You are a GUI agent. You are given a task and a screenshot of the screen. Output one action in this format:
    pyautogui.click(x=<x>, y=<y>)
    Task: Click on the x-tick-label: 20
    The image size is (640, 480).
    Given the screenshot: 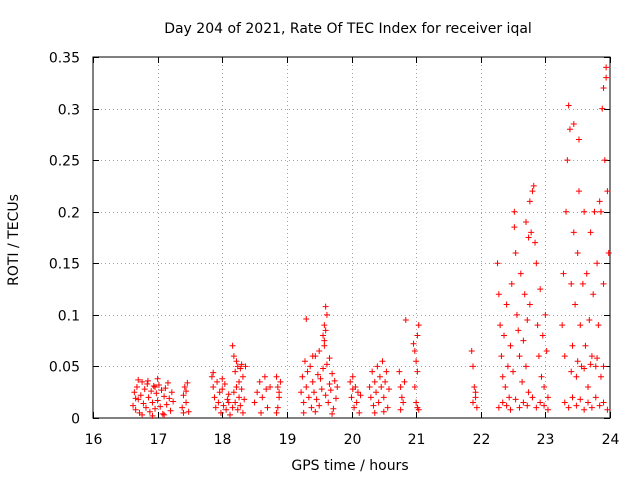 What is the action you would take?
    pyautogui.click(x=353, y=440)
    